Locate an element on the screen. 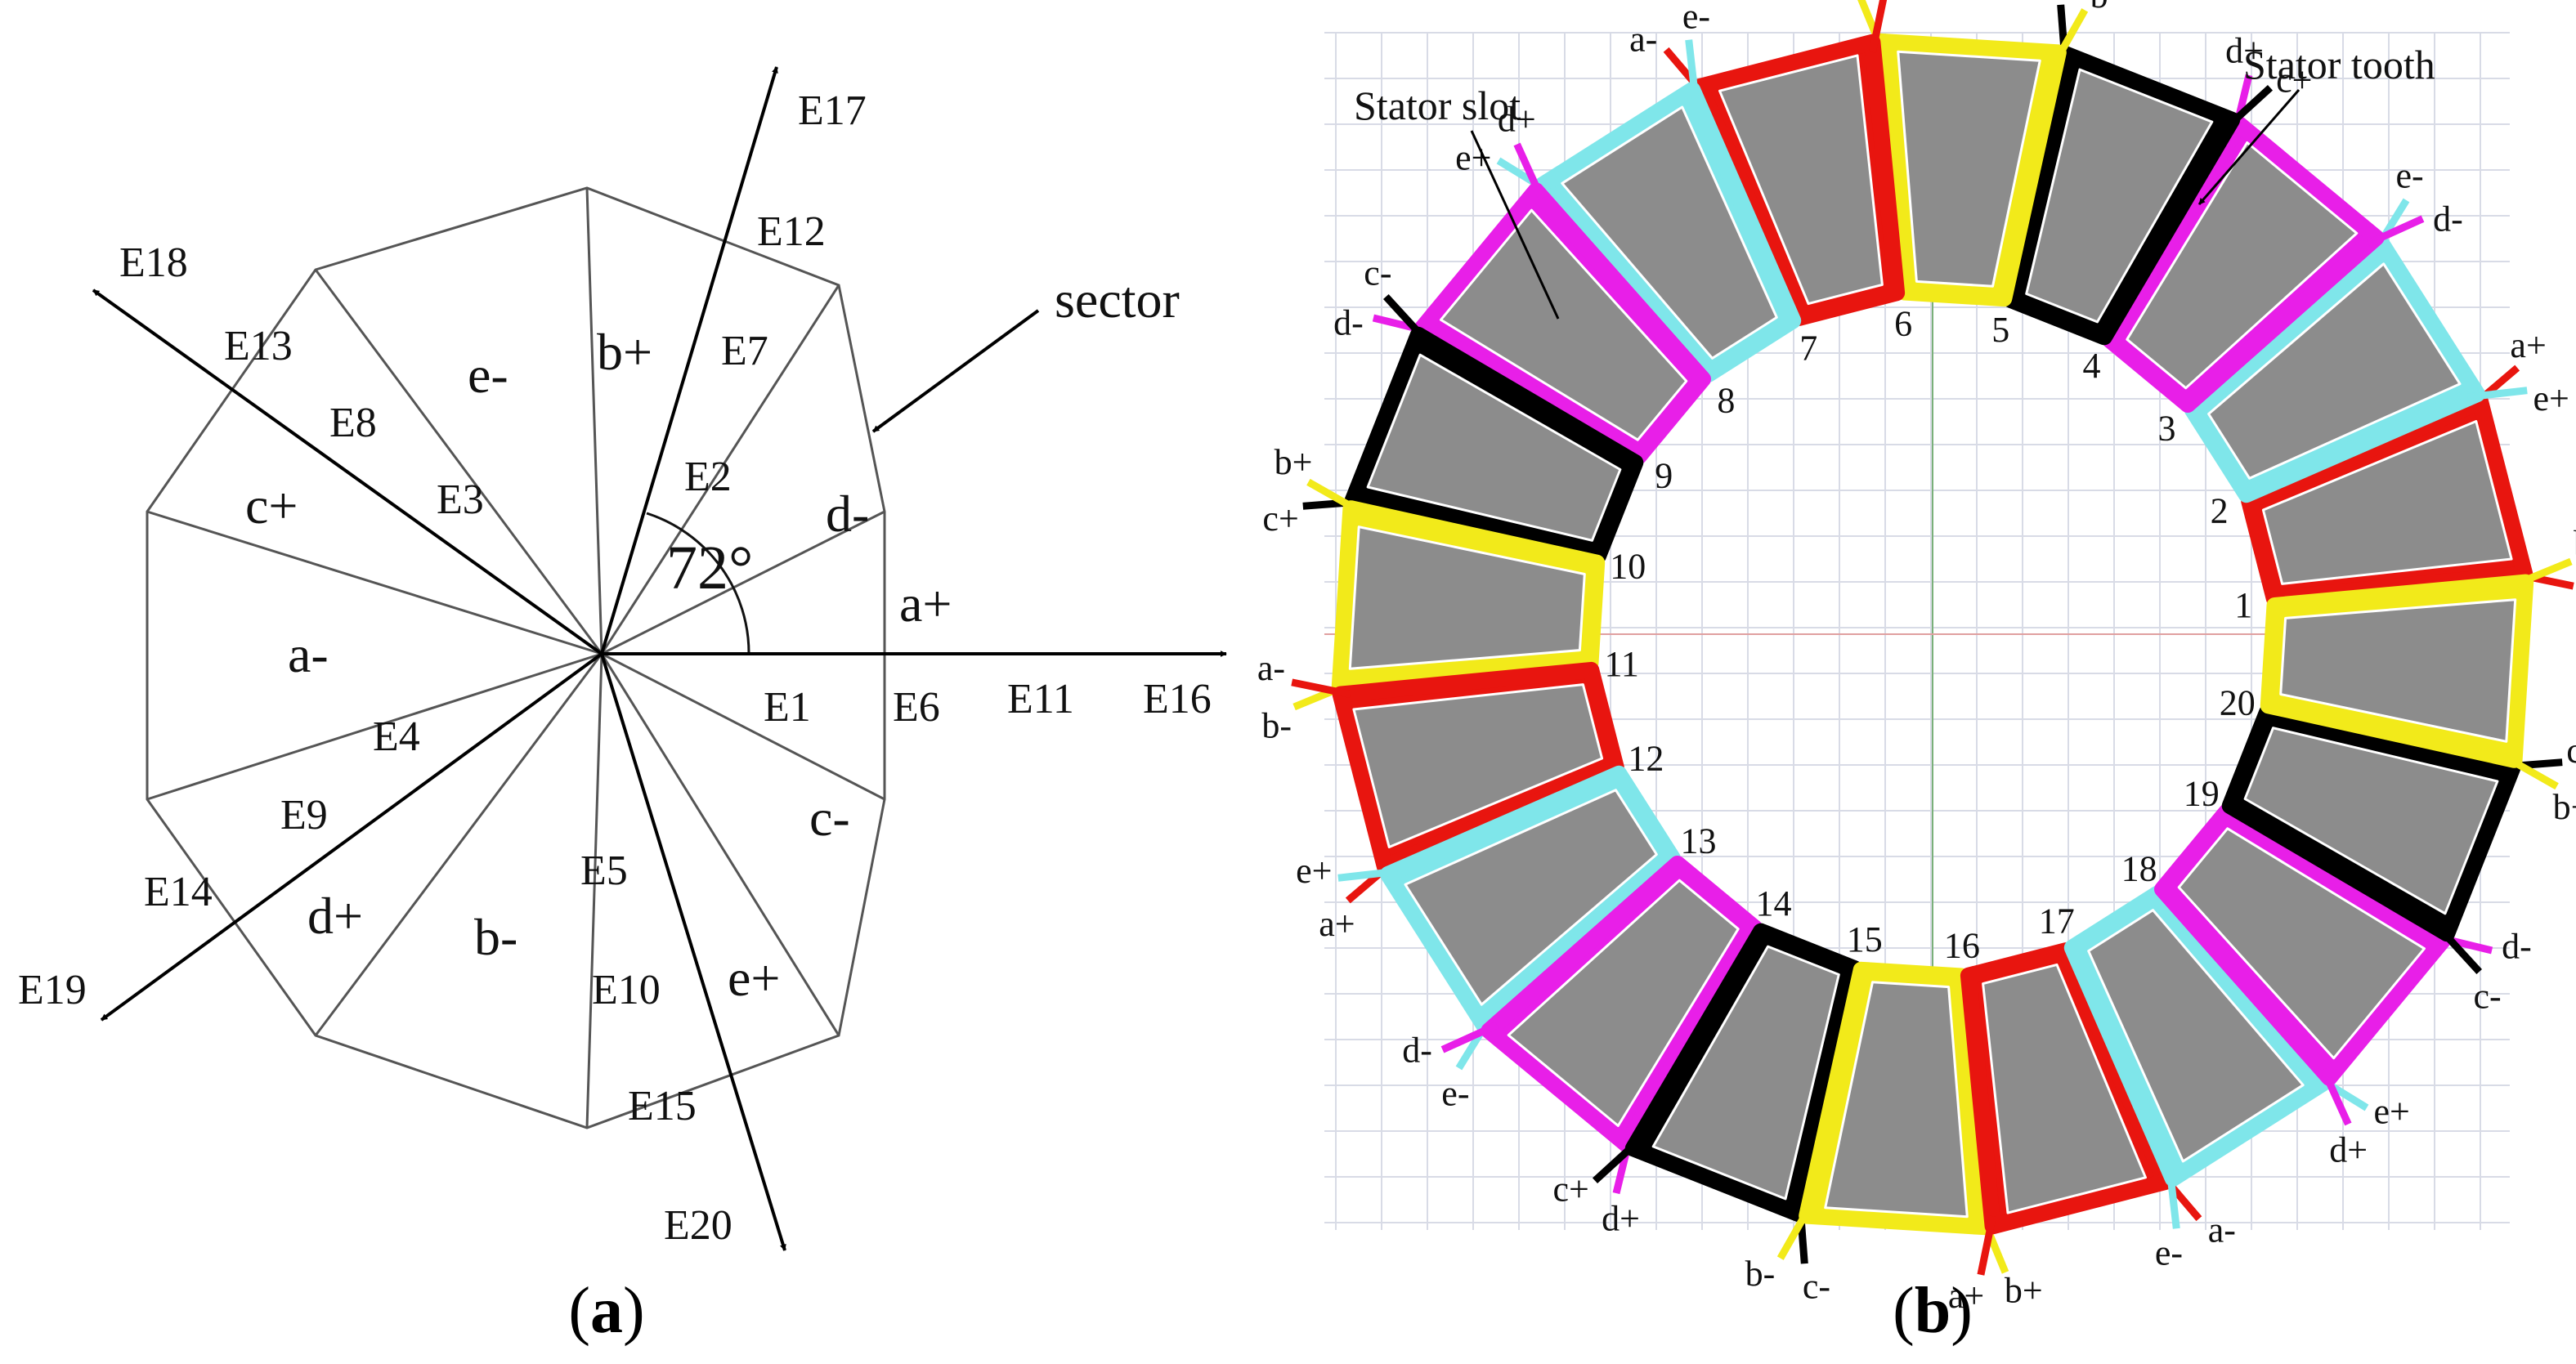 The height and width of the screenshot is (1364, 2576). slot-number: 11 is located at coordinates (1622, 664).